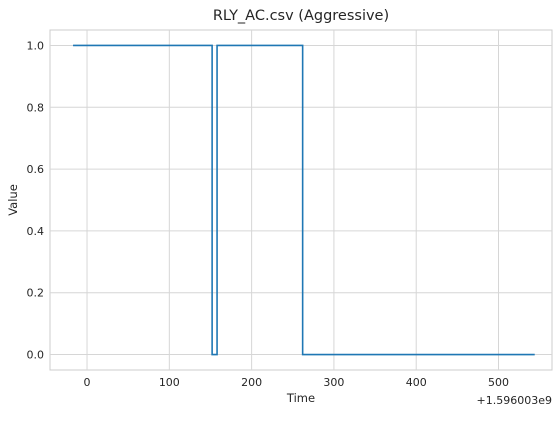  Describe the element at coordinates (36, 169) in the screenshot. I see `y-tick-label: 0.6` at that location.